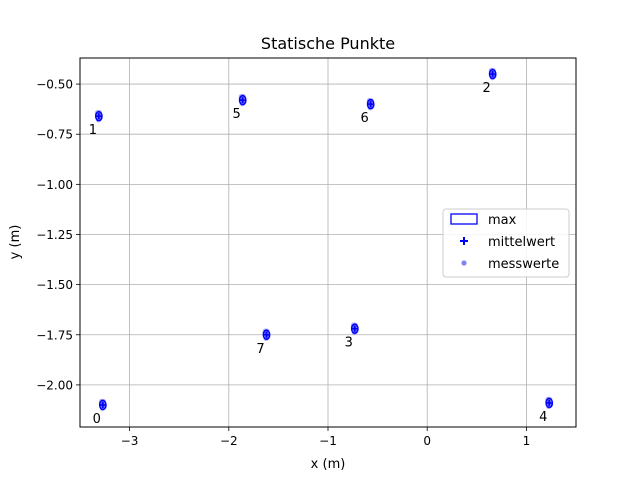 The height and width of the screenshot is (480, 640). What do you see at coordinates (349, 343) in the screenshot?
I see `point-label: 3` at bounding box center [349, 343].